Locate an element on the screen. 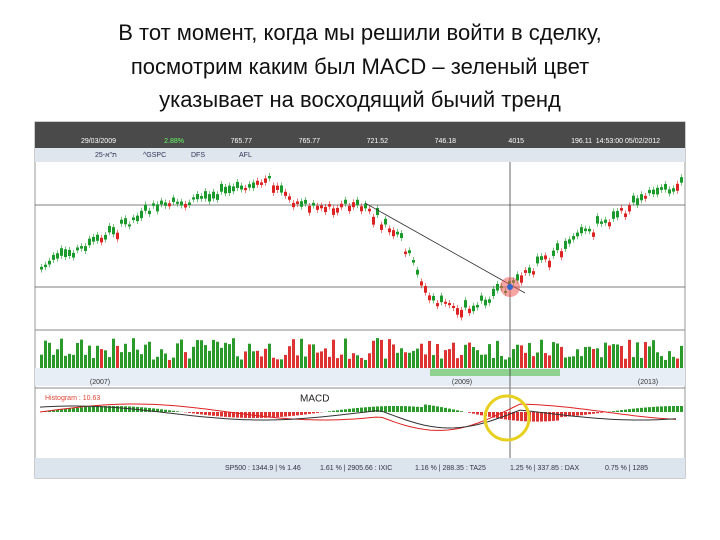  toolbar-value: 746.18 is located at coordinates (446, 141).